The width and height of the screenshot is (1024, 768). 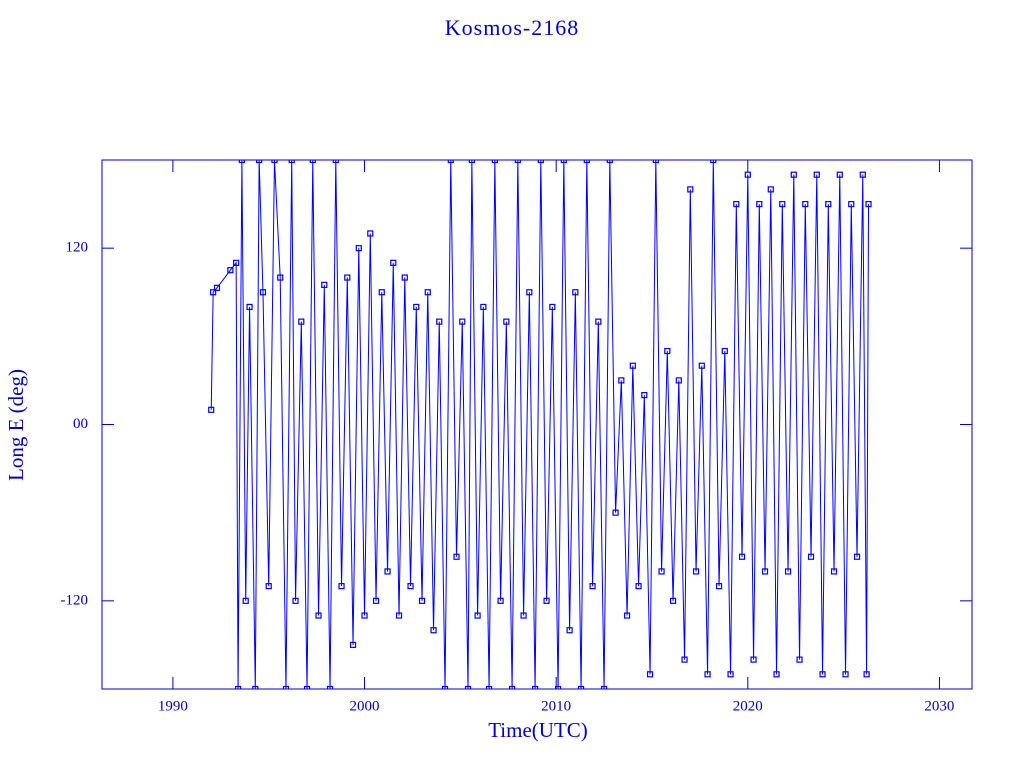 What do you see at coordinates (80, 424) in the screenshot?
I see `y-tick-label: 00` at bounding box center [80, 424].